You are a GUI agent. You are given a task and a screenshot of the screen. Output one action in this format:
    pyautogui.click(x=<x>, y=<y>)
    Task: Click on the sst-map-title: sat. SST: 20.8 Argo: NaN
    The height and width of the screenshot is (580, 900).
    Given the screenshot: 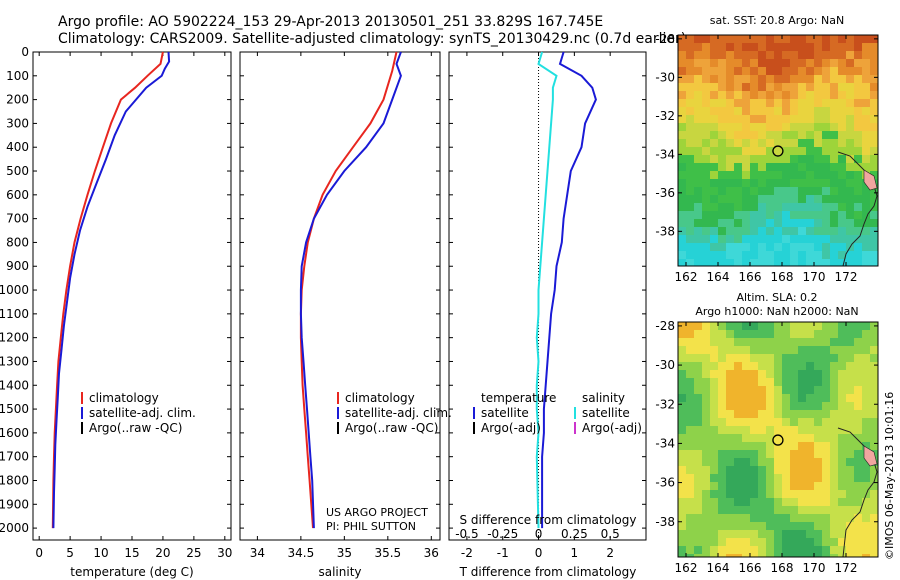 What is the action you would take?
    pyautogui.click(x=777, y=20)
    